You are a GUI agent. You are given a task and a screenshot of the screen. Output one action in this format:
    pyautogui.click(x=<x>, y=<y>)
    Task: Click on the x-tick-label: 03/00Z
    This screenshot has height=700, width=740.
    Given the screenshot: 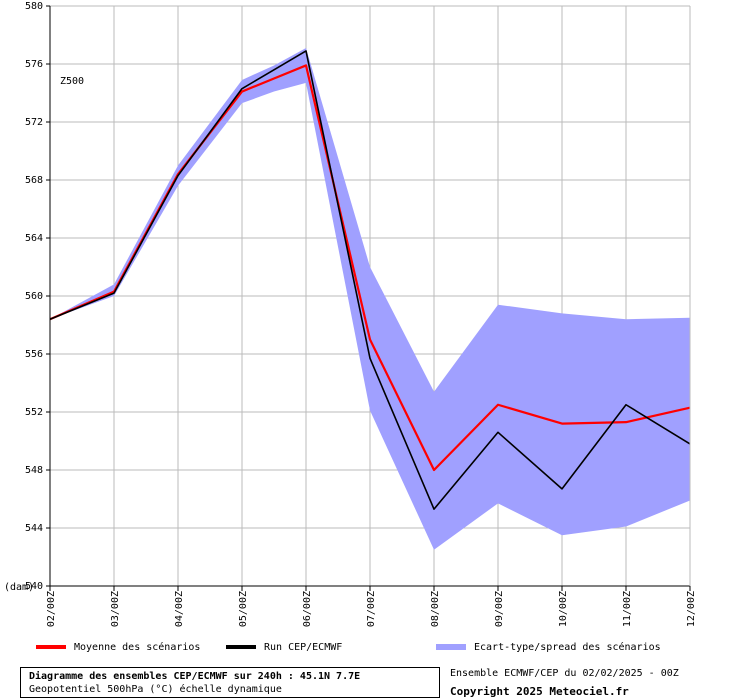 What is the action you would take?
    pyautogui.click(x=115, y=609)
    